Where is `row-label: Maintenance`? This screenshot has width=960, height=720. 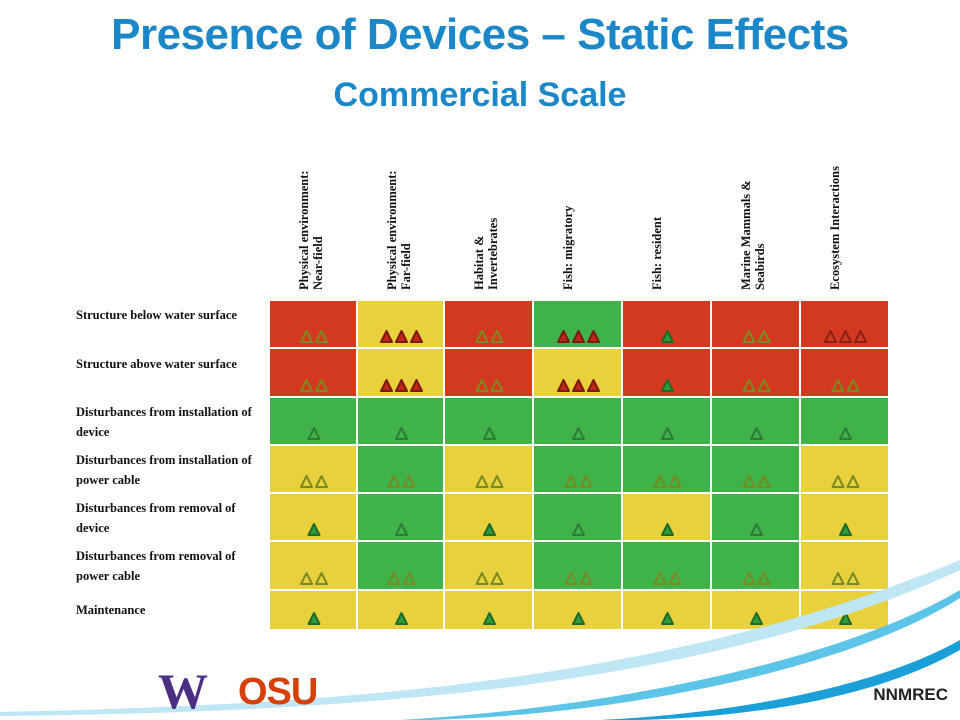 row-label: Maintenance is located at coordinates (111, 610).